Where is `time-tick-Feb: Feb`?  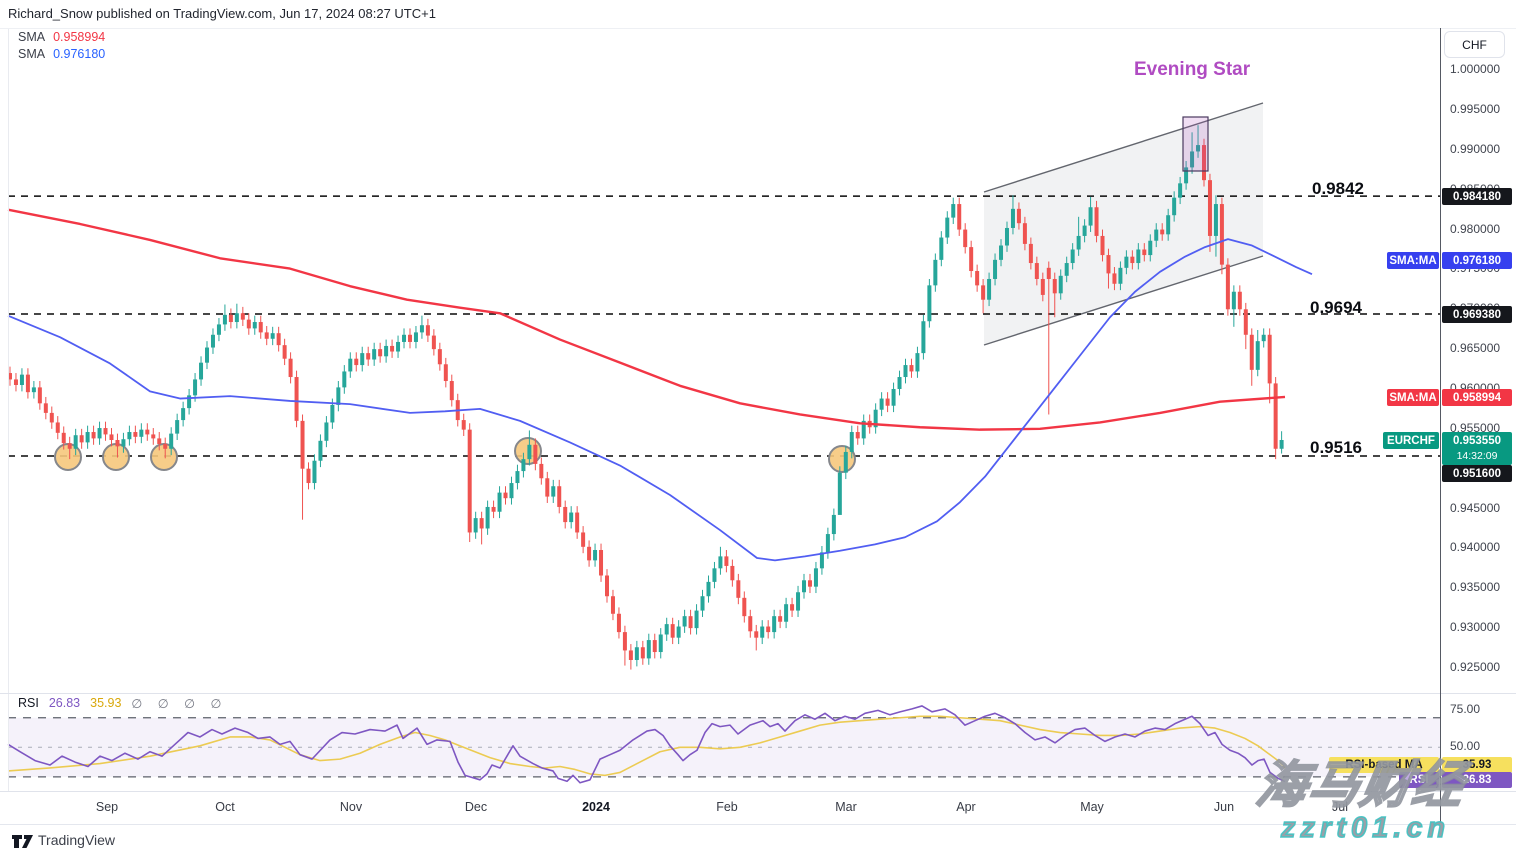
time-tick-Feb: Feb is located at coordinates (727, 807).